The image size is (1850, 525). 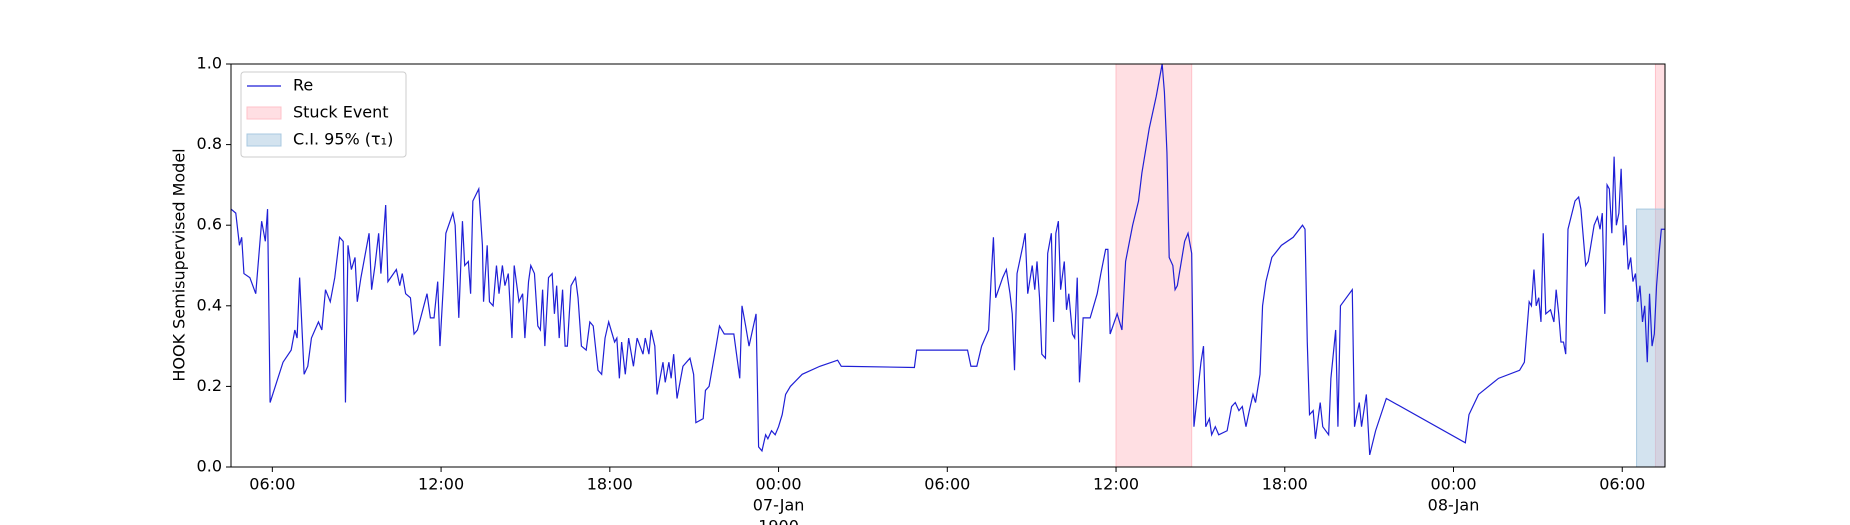 I want to click on y-tick-label: 0.2, so click(x=209, y=385).